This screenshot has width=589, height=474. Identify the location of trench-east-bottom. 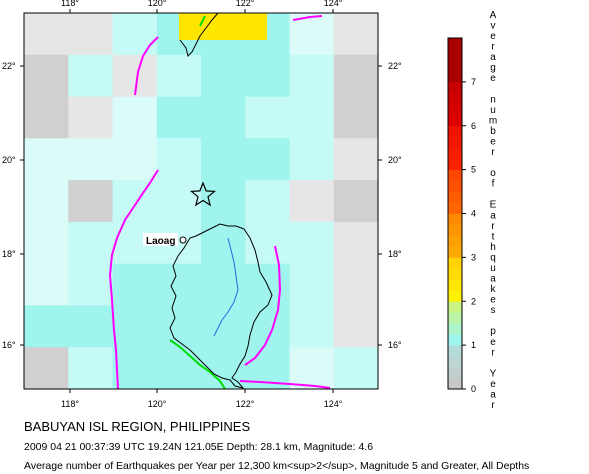
(285, 384).